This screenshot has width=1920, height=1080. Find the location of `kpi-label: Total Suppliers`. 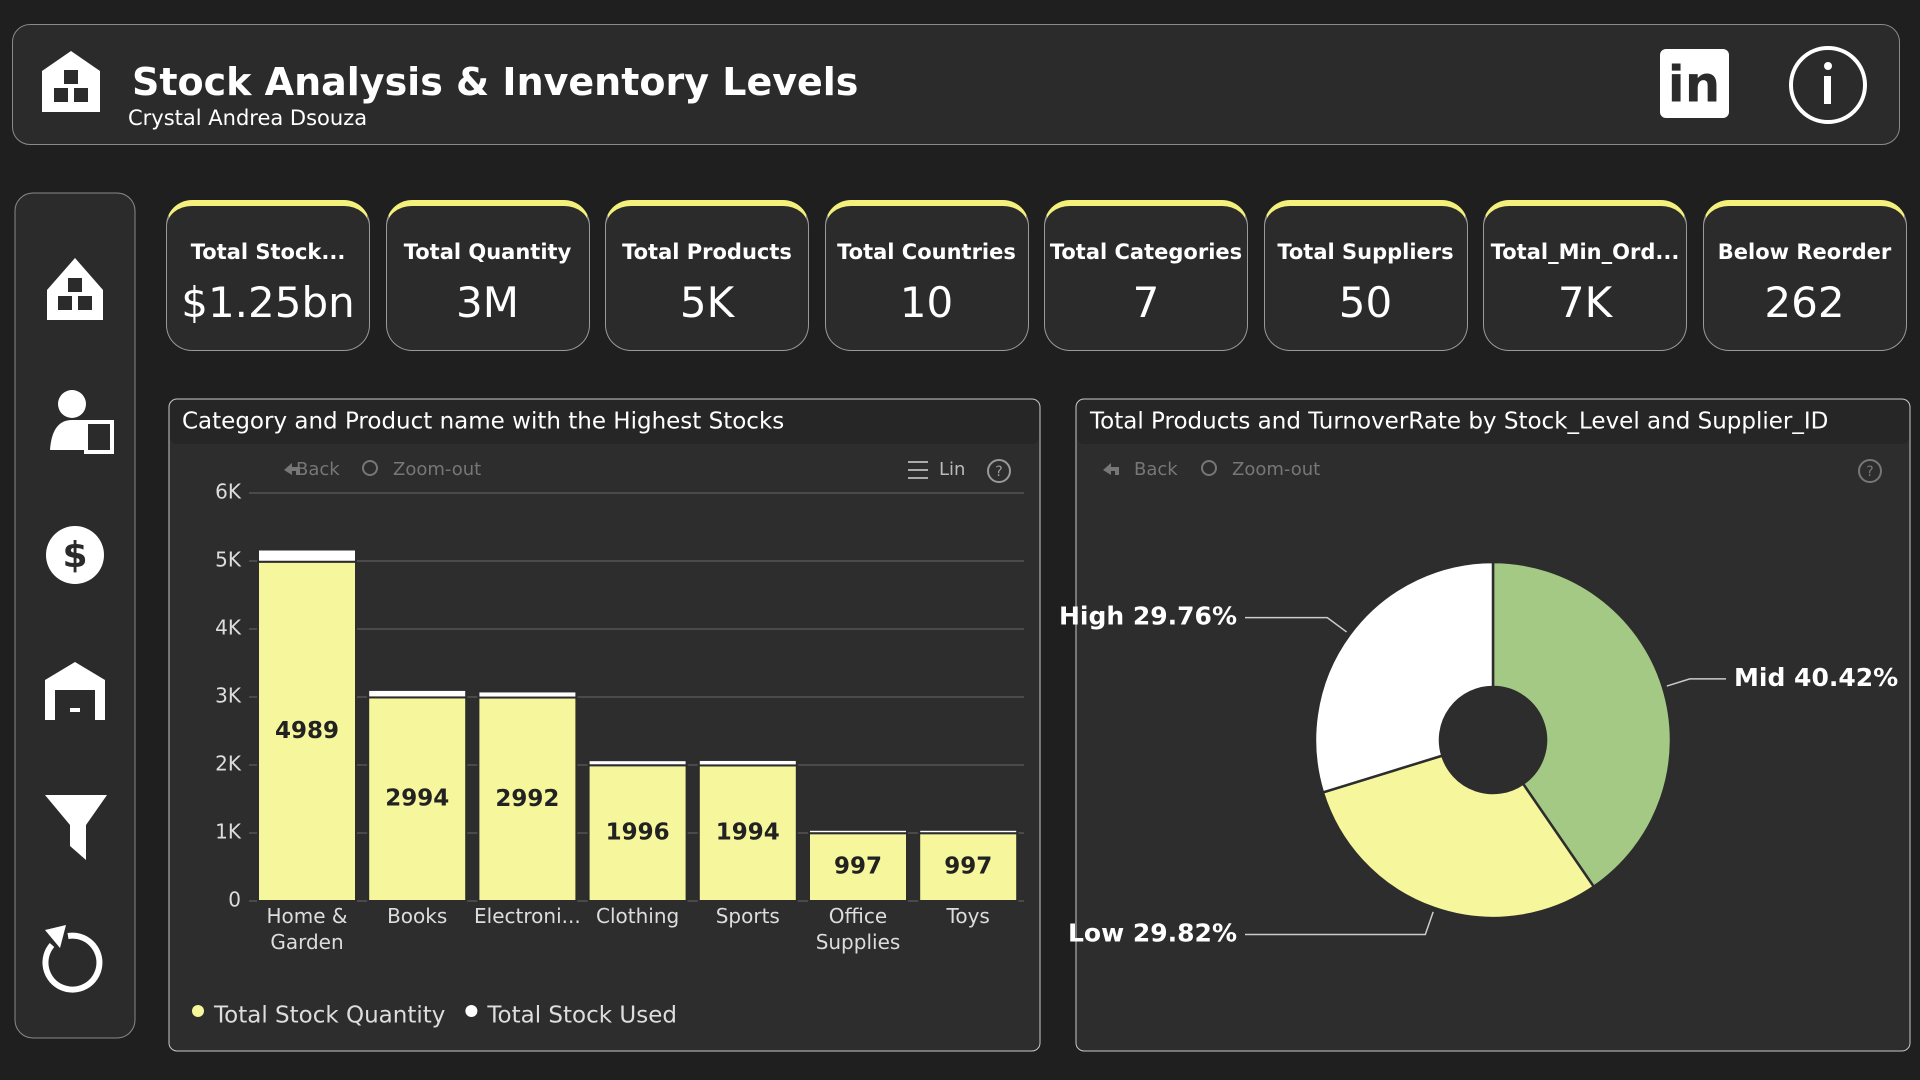

kpi-label: Total Suppliers is located at coordinates (1365, 252).